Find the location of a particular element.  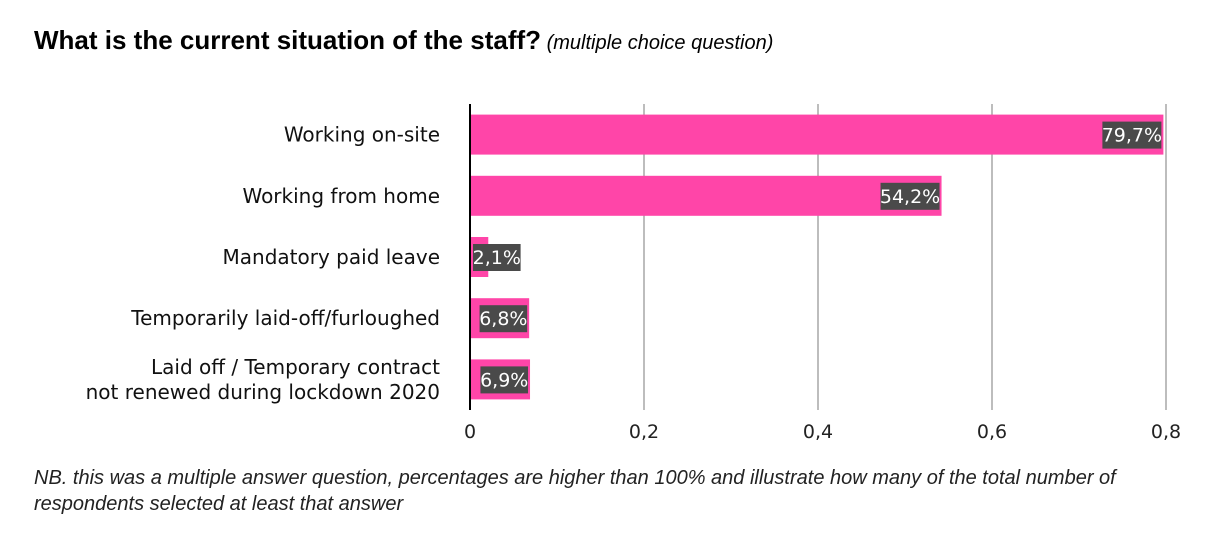

data-label: 79,7% is located at coordinates (1132, 136).